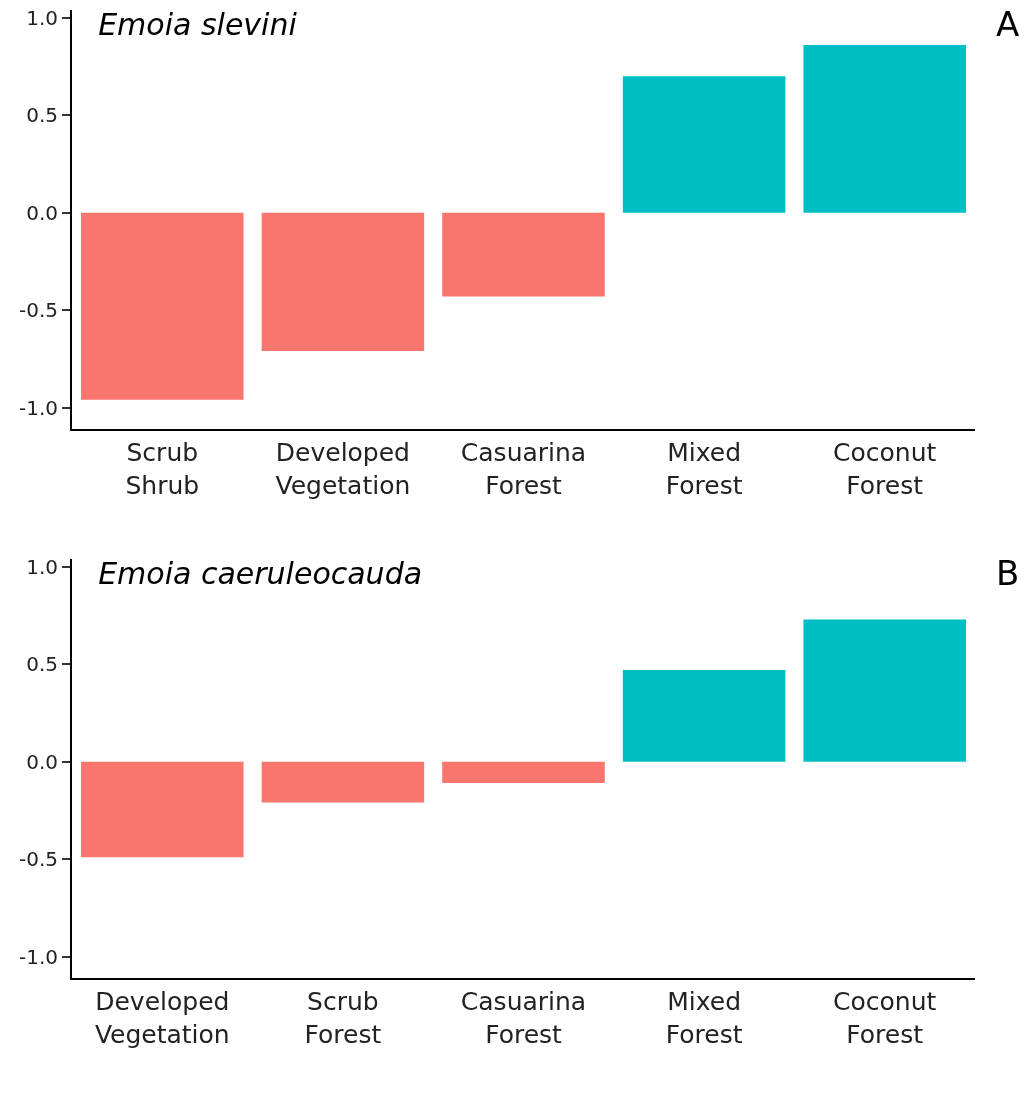 This screenshot has width=1033, height=1099. Describe the element at coordinates (162, 469) in the screenshot. I see `x-tick-label: Scrub Shrub` at that location.